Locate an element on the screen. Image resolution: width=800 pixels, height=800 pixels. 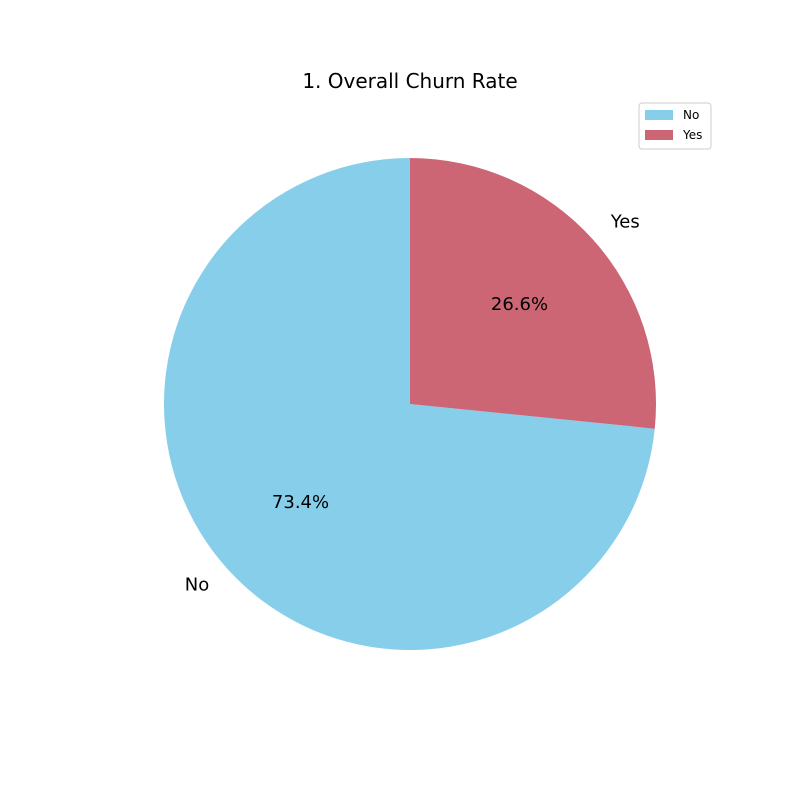
legend-box is located at coordinates (675, 126).